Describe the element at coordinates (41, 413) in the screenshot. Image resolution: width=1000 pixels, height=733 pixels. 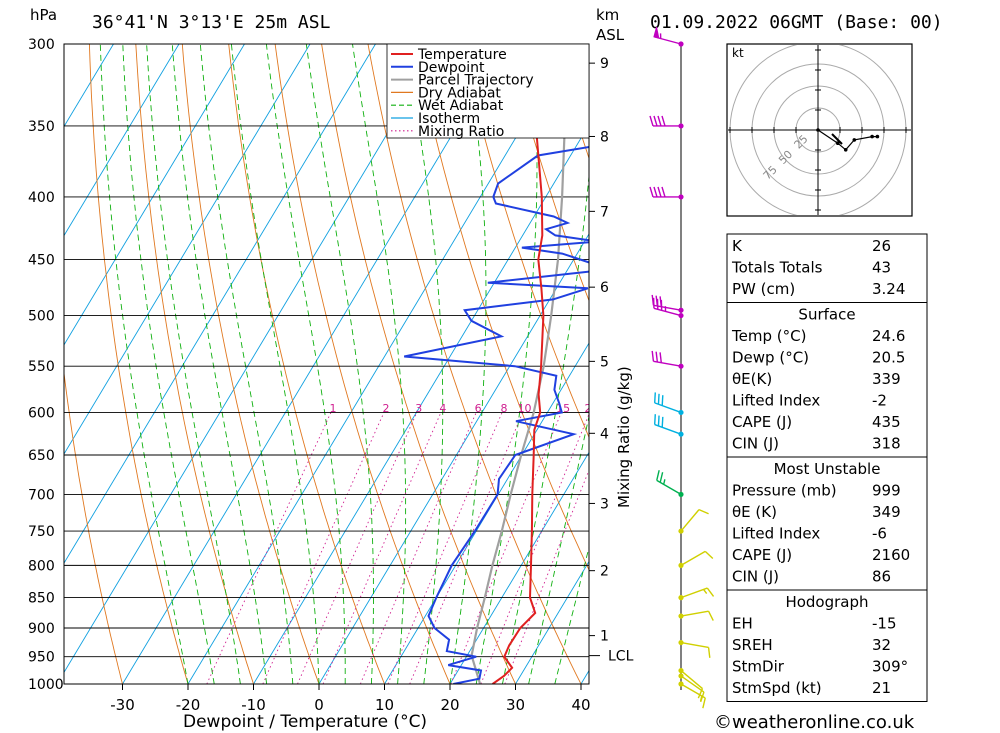
I see `pressure-tick-label: 600` at that location.